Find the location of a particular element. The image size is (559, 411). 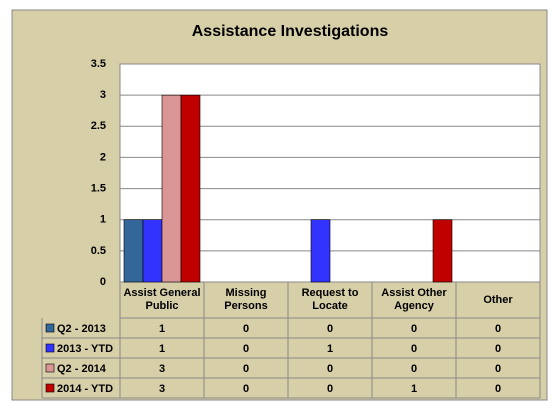

x-tick-label-box: Assist Other Agency is located at coordinates (414, 299).